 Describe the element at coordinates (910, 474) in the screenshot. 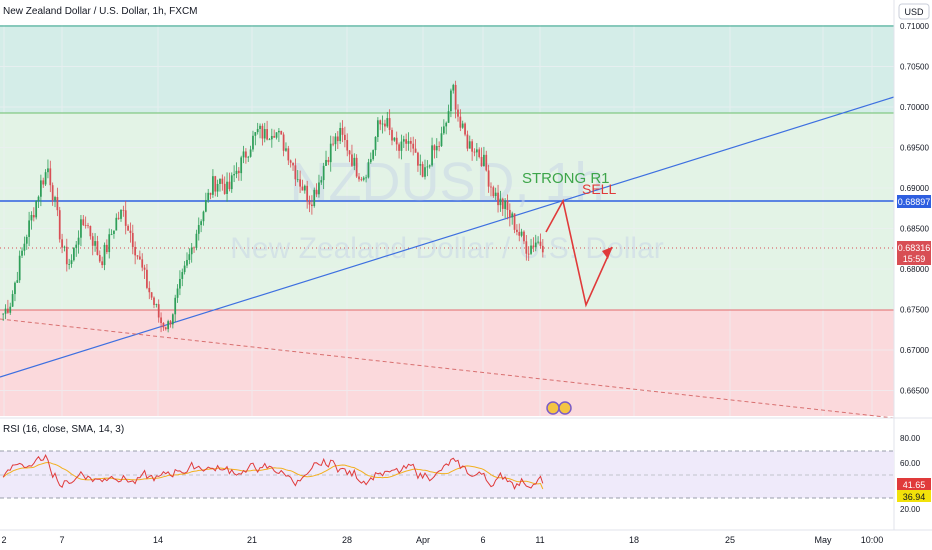

I see `rsi-ticks: 80.00 60.00 20.00` at that location.